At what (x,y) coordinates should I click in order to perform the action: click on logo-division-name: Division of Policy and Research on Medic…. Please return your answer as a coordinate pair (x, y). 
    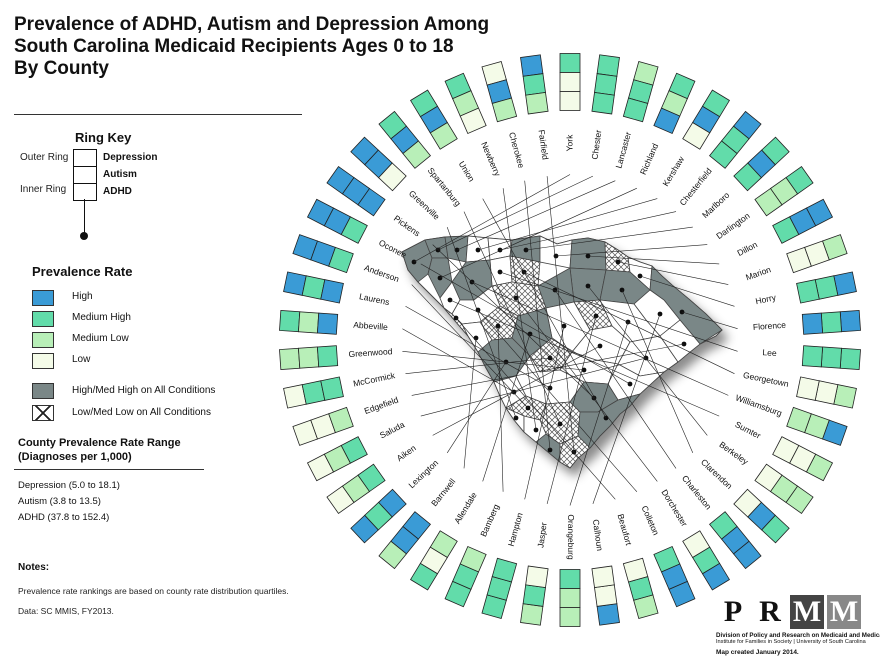
    Looking at the image, I should click on (798, 635).